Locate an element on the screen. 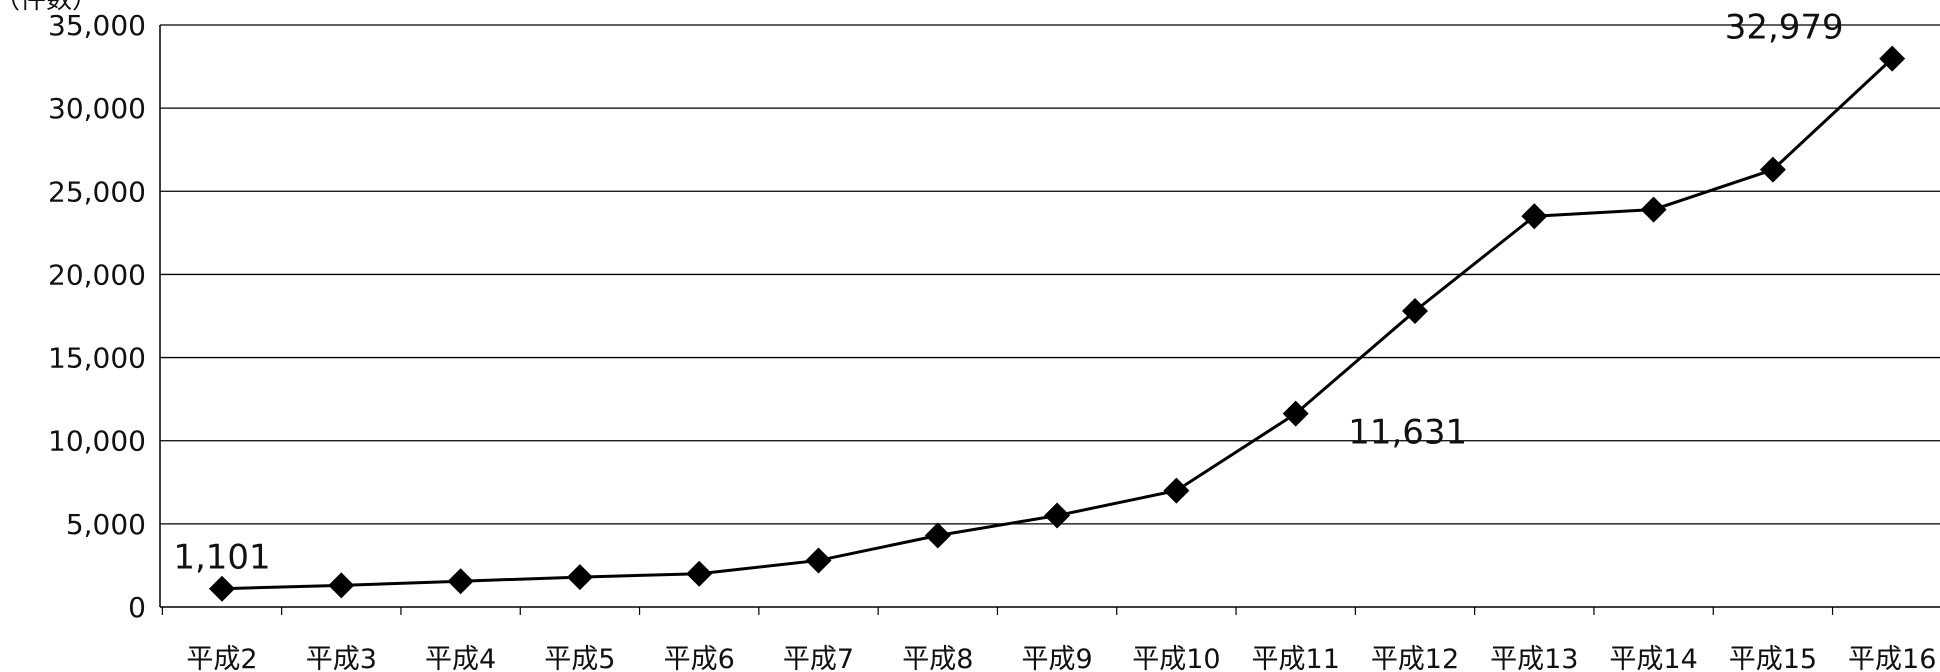 The height and width of the screenshot is (672, 1940). data-label: 11,631 is located at coordinates (1407, 433).